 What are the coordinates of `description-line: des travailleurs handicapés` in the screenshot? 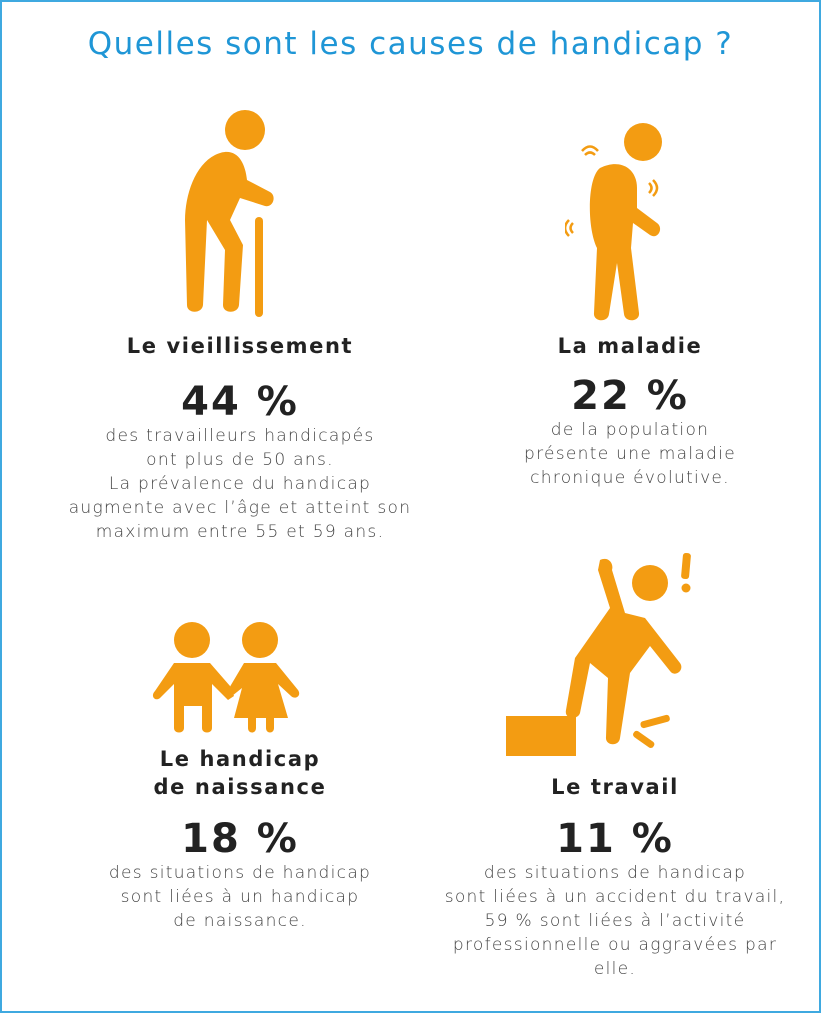 It's located at (240, 436).